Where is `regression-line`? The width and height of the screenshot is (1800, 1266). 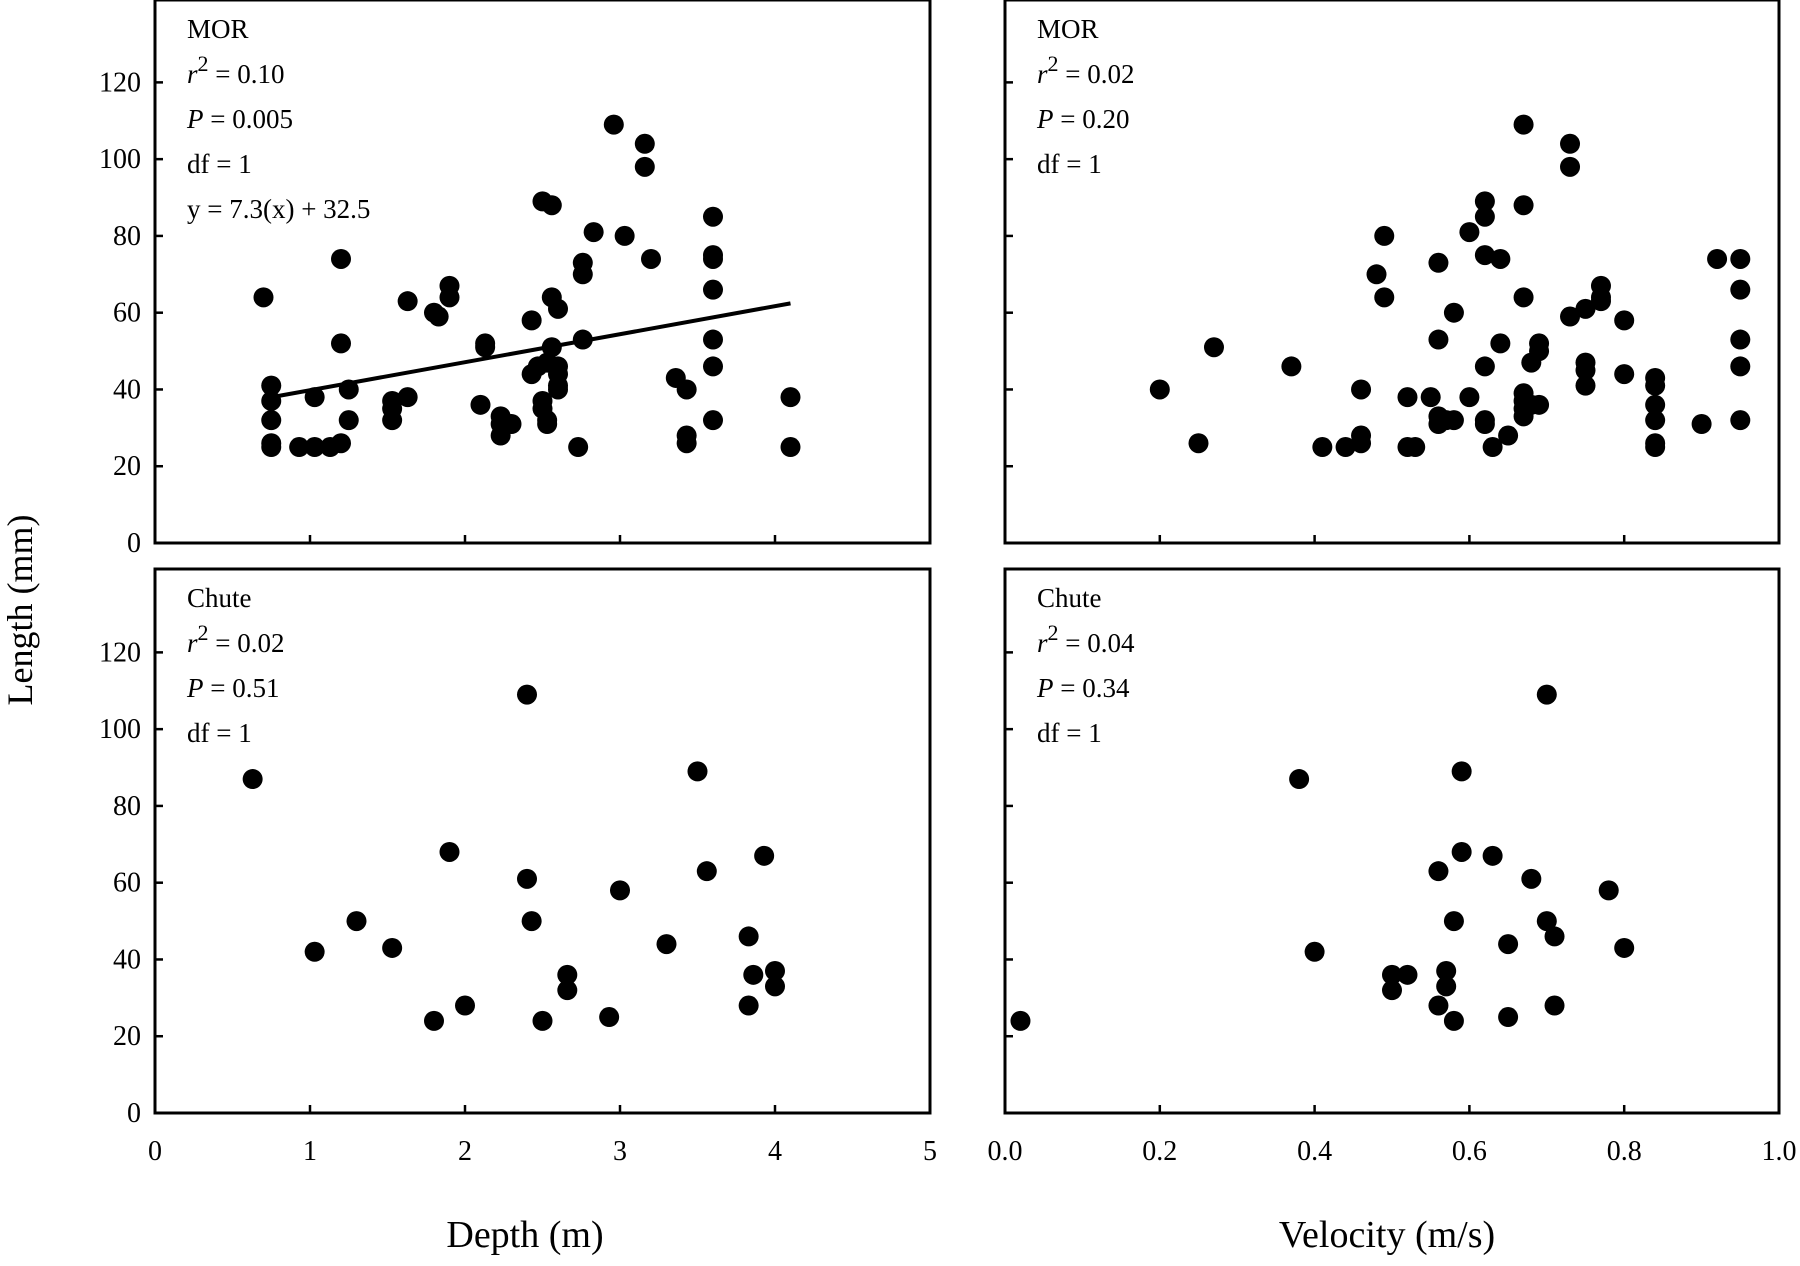 regression-line is located at coordinates (530, 350).